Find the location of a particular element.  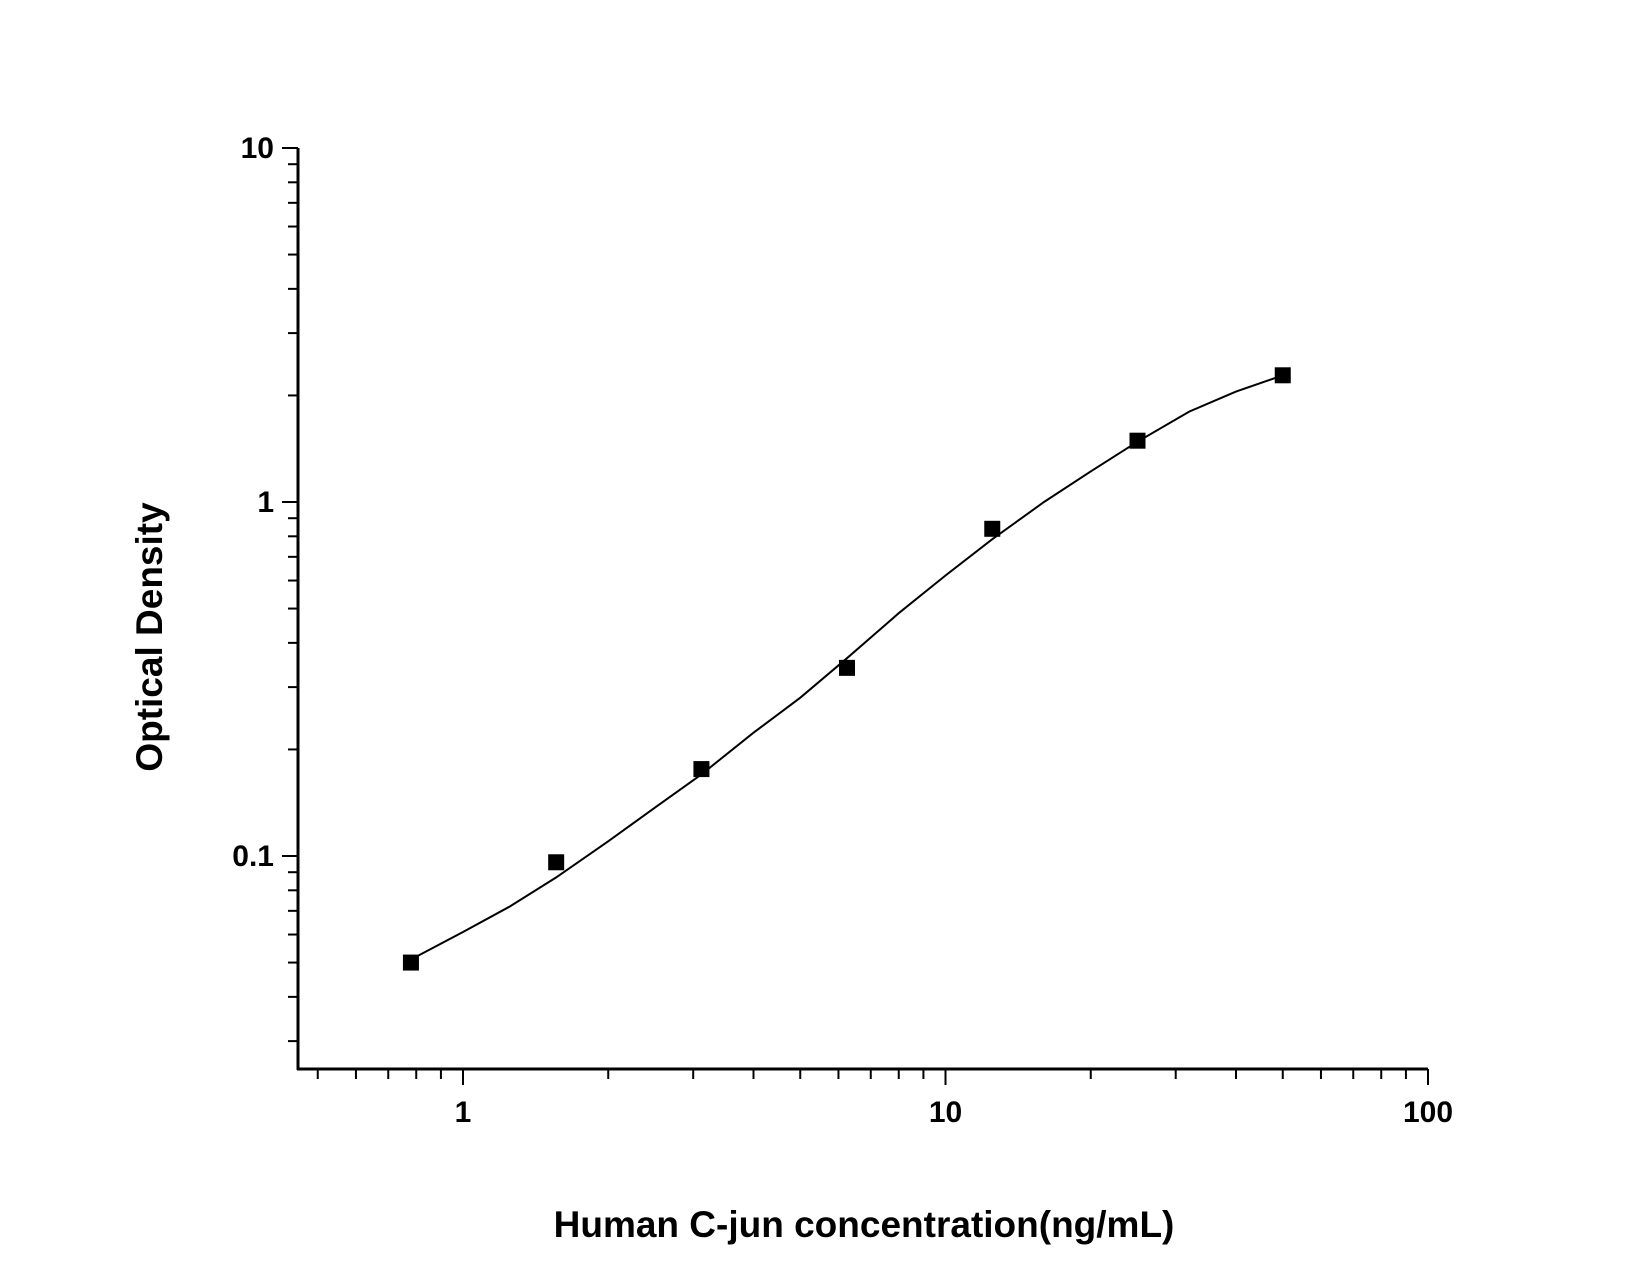

x-axis-title: Human C-jun concentration(ng/mL) is located at coordinates (864, 1224).